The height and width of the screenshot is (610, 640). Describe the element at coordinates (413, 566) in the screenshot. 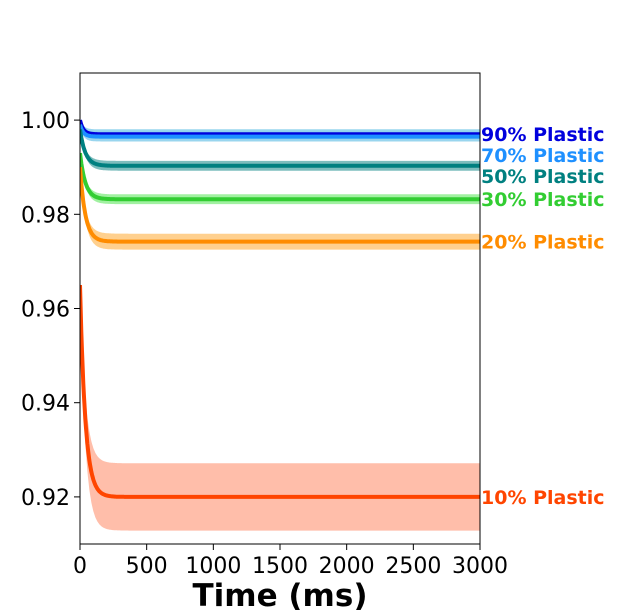

I see `x-tick-label: 2500` at that location.